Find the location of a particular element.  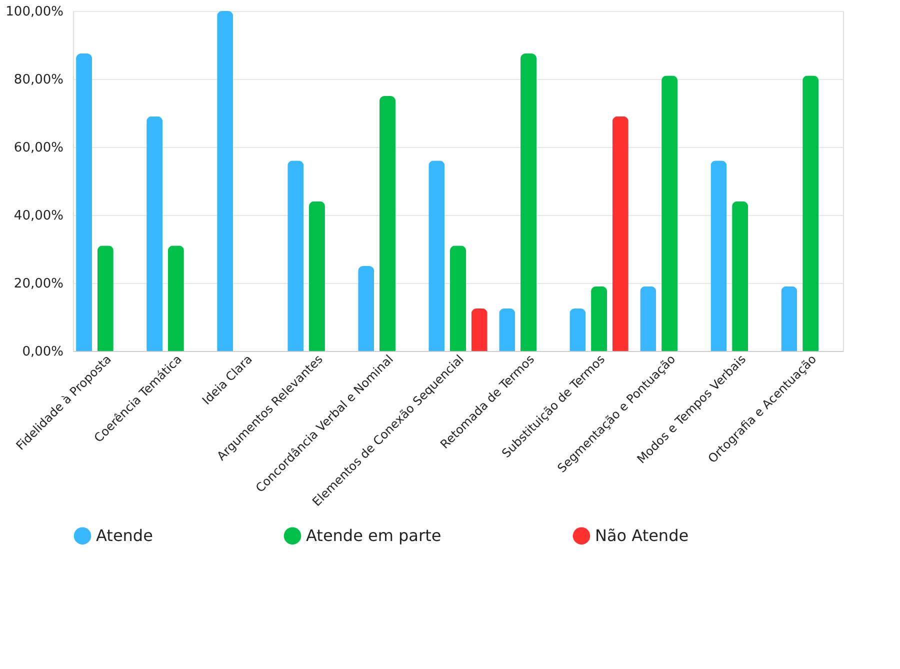

y-tick-label: 40,00% is located at coordinates (39, 216).